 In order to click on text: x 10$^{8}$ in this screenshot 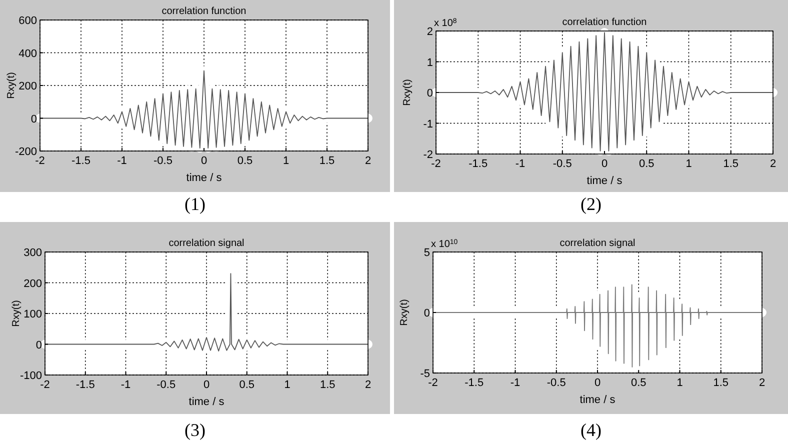, I will do `click(445, 23)`.